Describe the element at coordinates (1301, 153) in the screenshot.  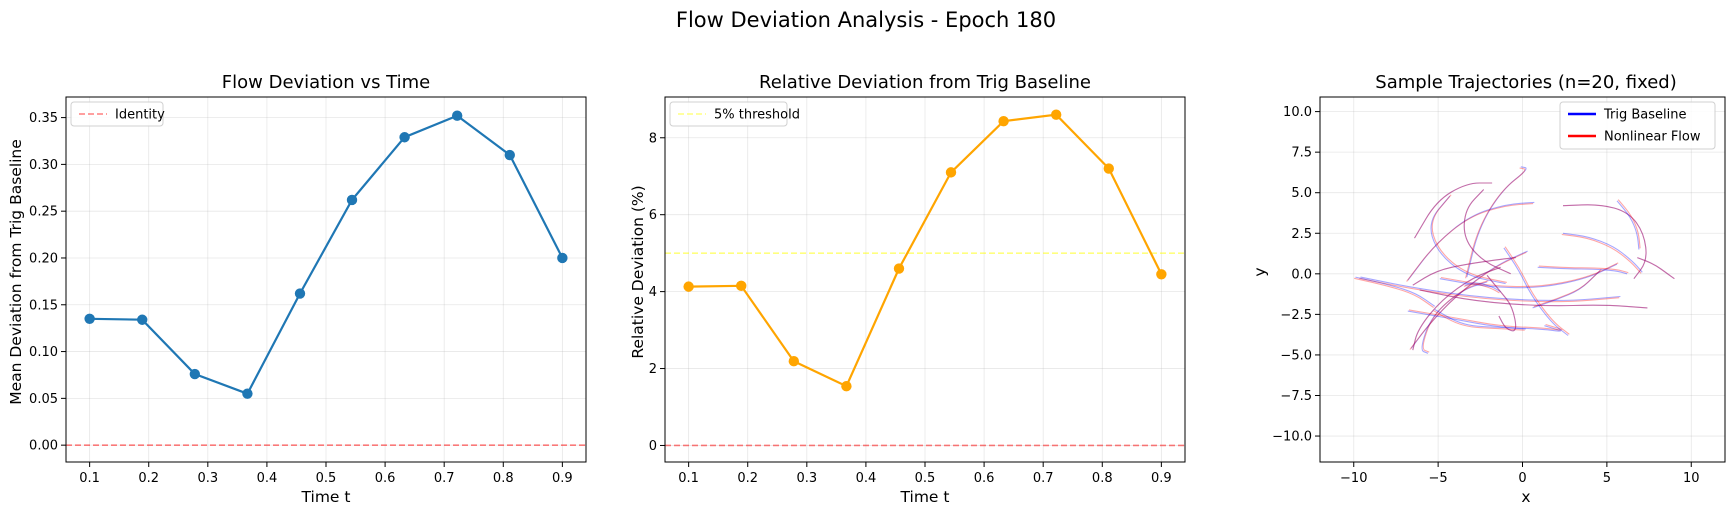
I see `y-tick-label: 7.5` at that location.